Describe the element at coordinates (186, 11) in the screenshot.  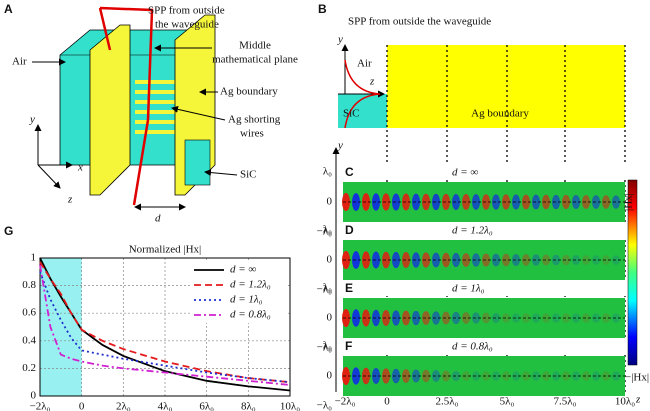
I see `label: SPP from outside` at that location.